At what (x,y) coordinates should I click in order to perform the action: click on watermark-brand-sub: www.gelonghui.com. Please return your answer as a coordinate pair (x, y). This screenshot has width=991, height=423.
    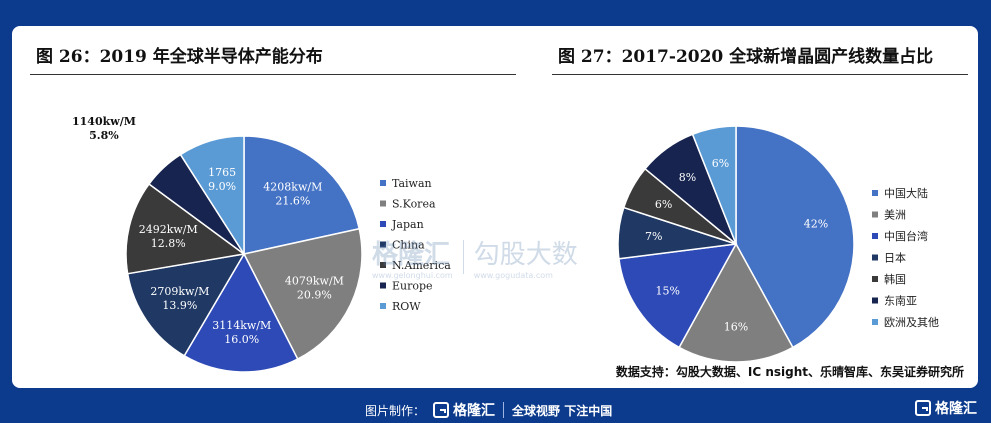
    Looking at the image, I should click on (412, 275).